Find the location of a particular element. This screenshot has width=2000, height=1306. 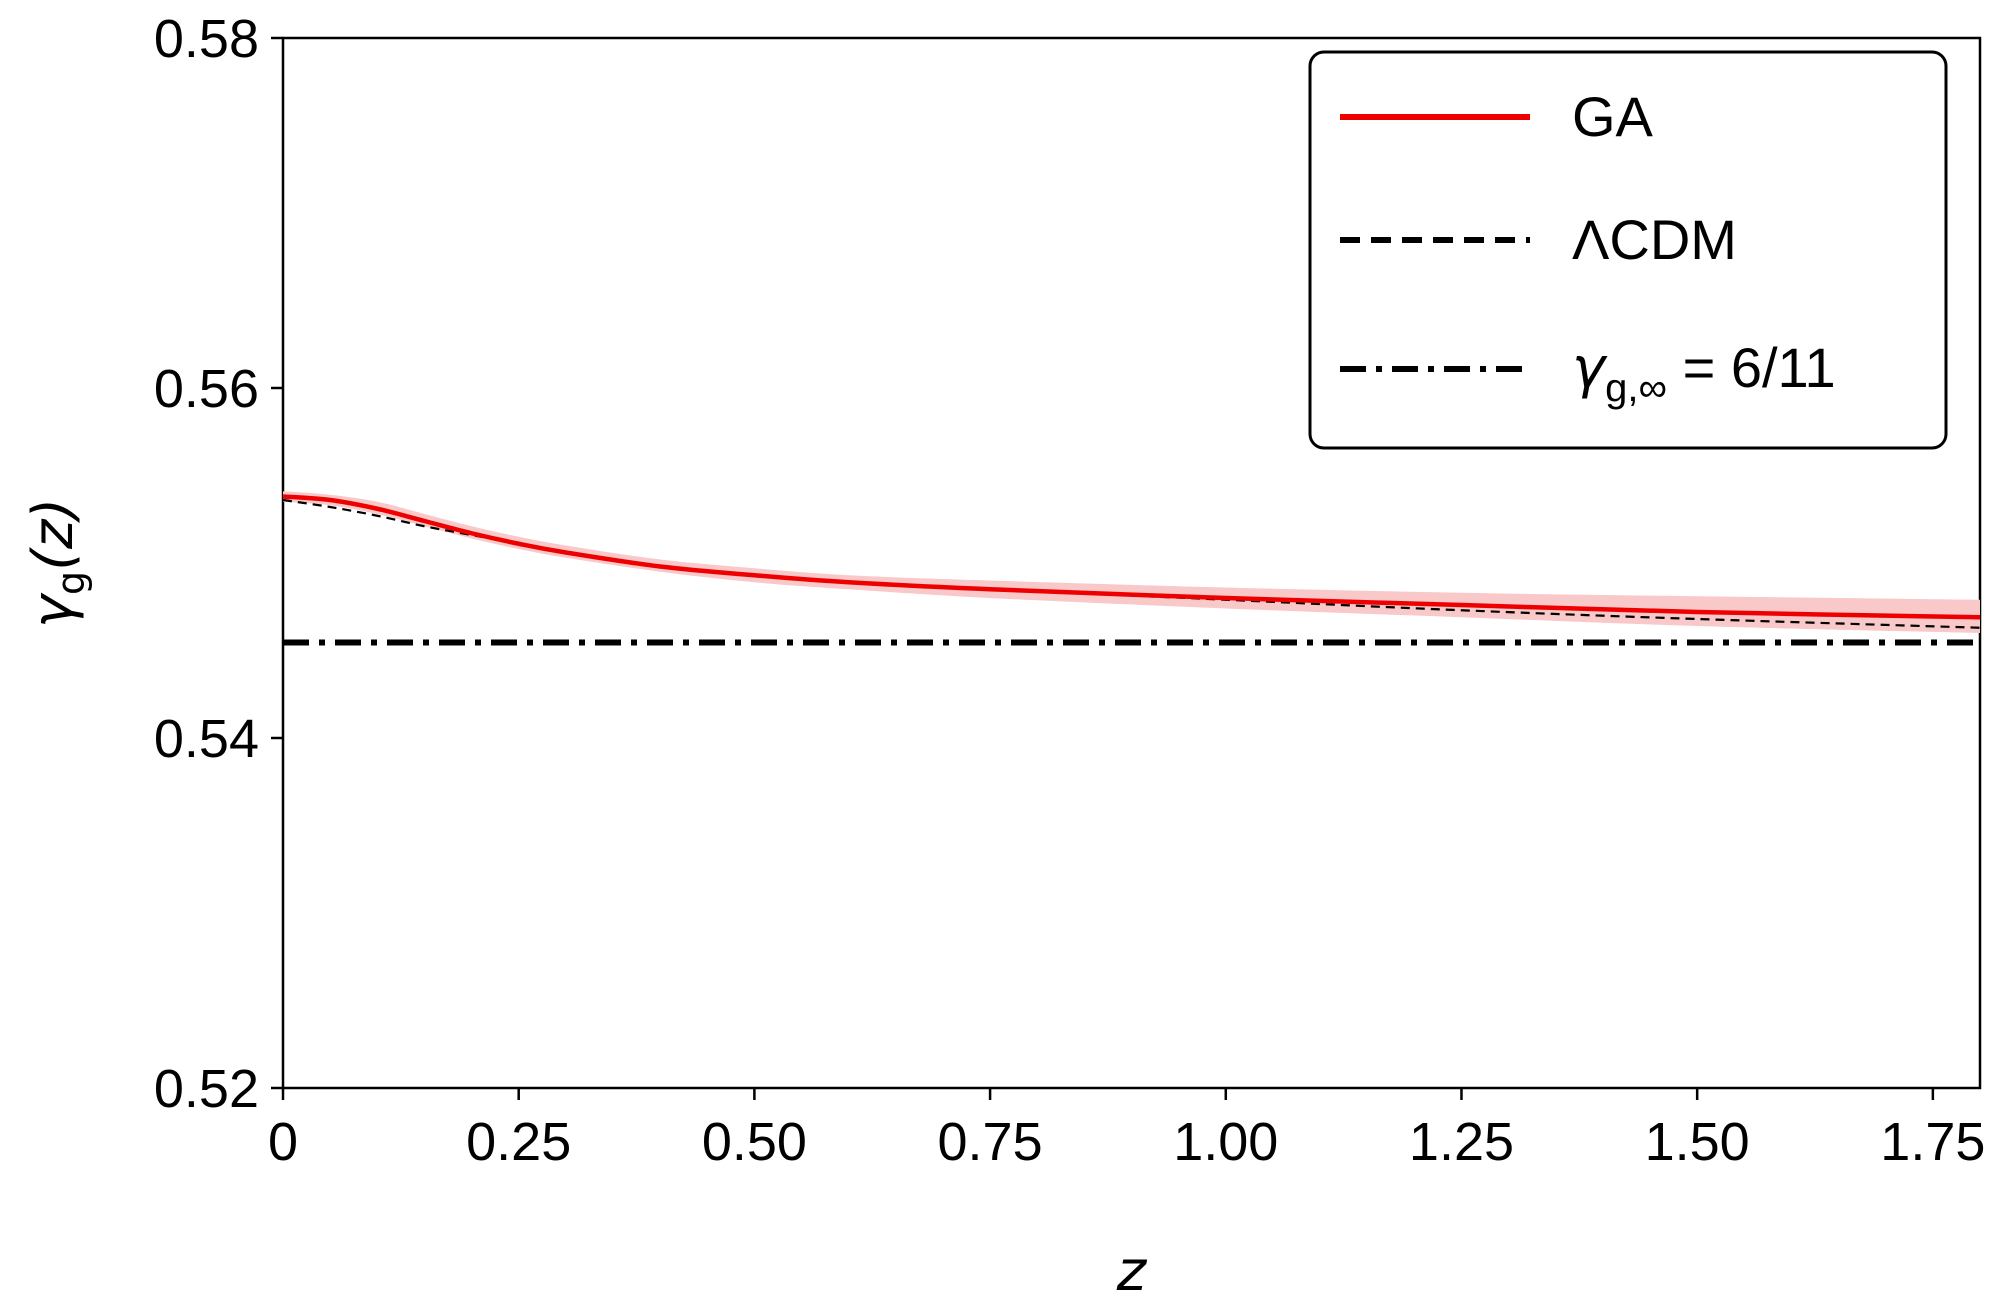

x-tick-label: 1.00 is located at coordinates (1225, 1142).